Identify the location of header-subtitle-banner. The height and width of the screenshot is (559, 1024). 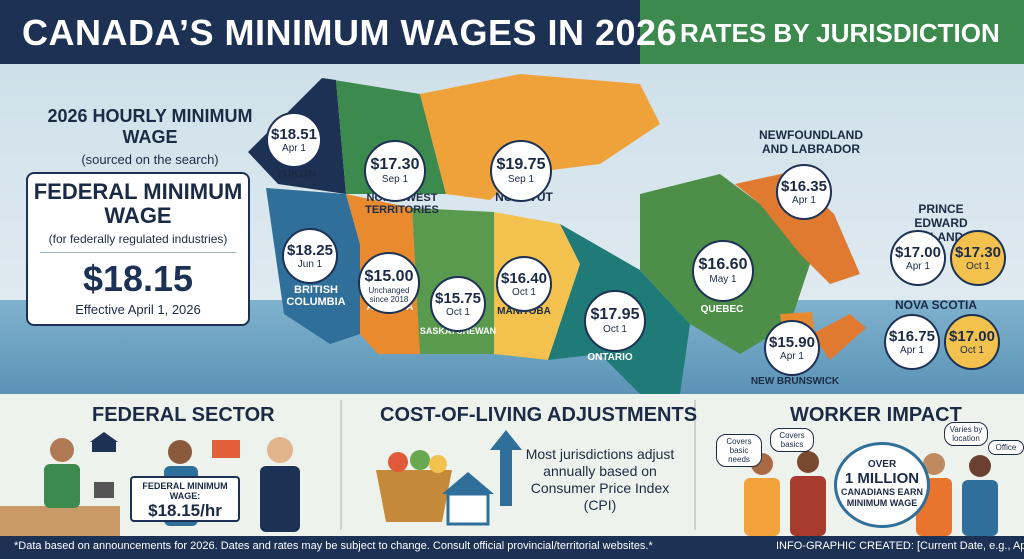
(832, 32).